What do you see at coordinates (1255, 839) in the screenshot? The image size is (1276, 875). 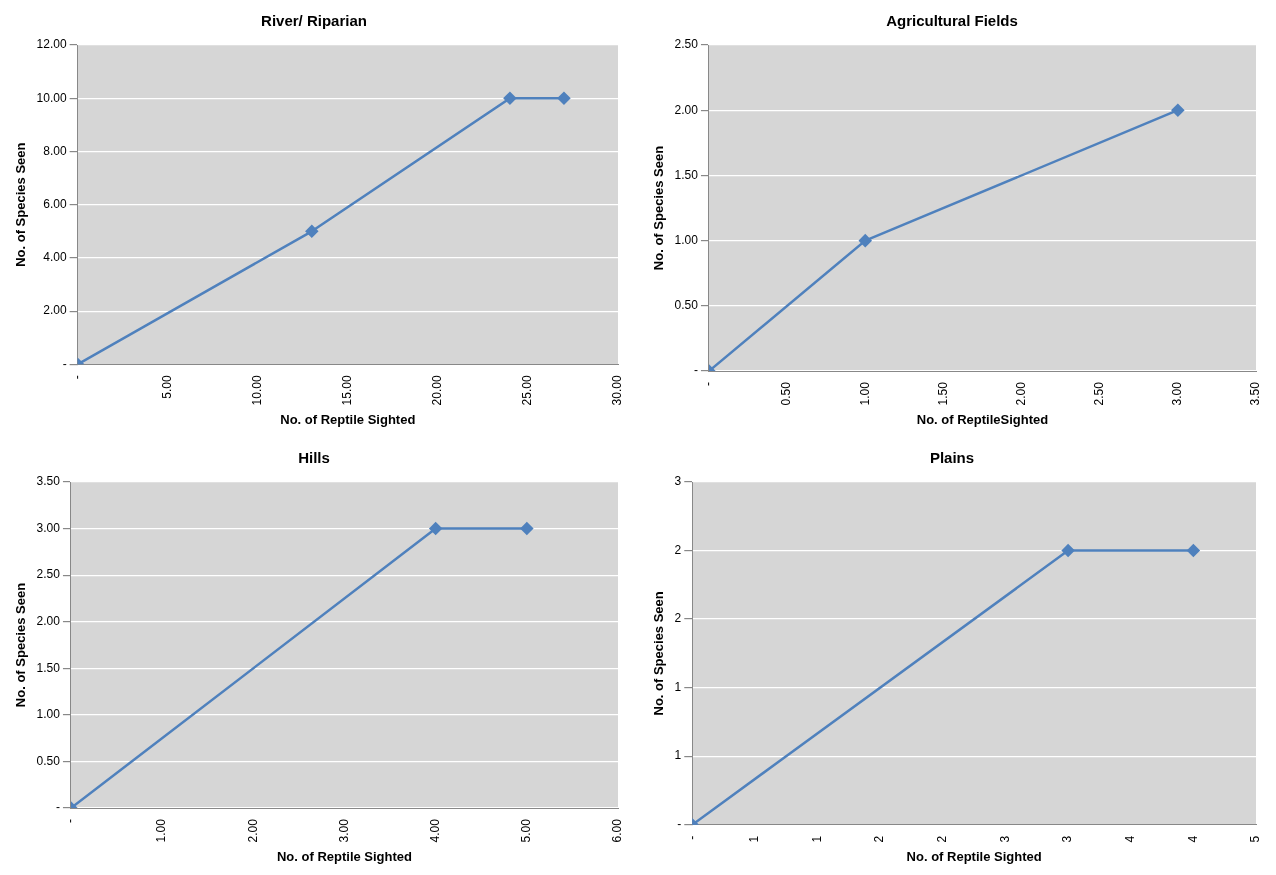 I see `x-tick-label: 5` at bounding box center [1255, 839].